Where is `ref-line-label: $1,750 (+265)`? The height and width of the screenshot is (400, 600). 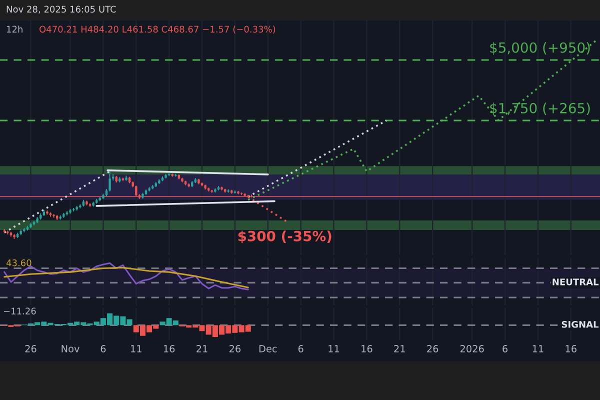 ref-line-label: $1,750 (+265) is located at coordinates (540, 109).